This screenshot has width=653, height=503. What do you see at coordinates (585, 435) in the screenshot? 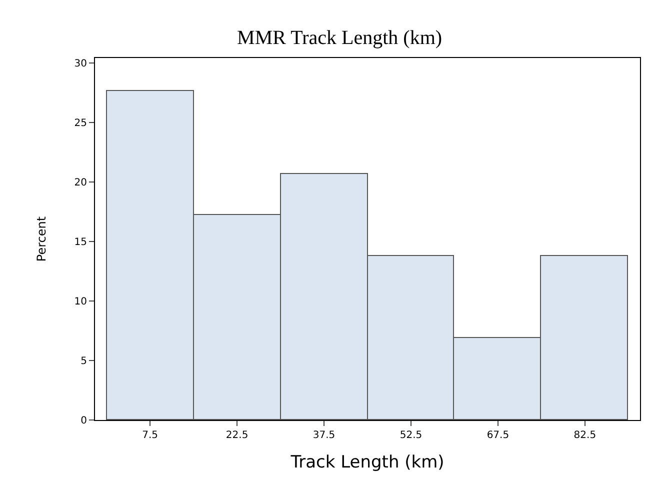
I see `x-tick-label: 82.5` at bounding box center [585, 435].